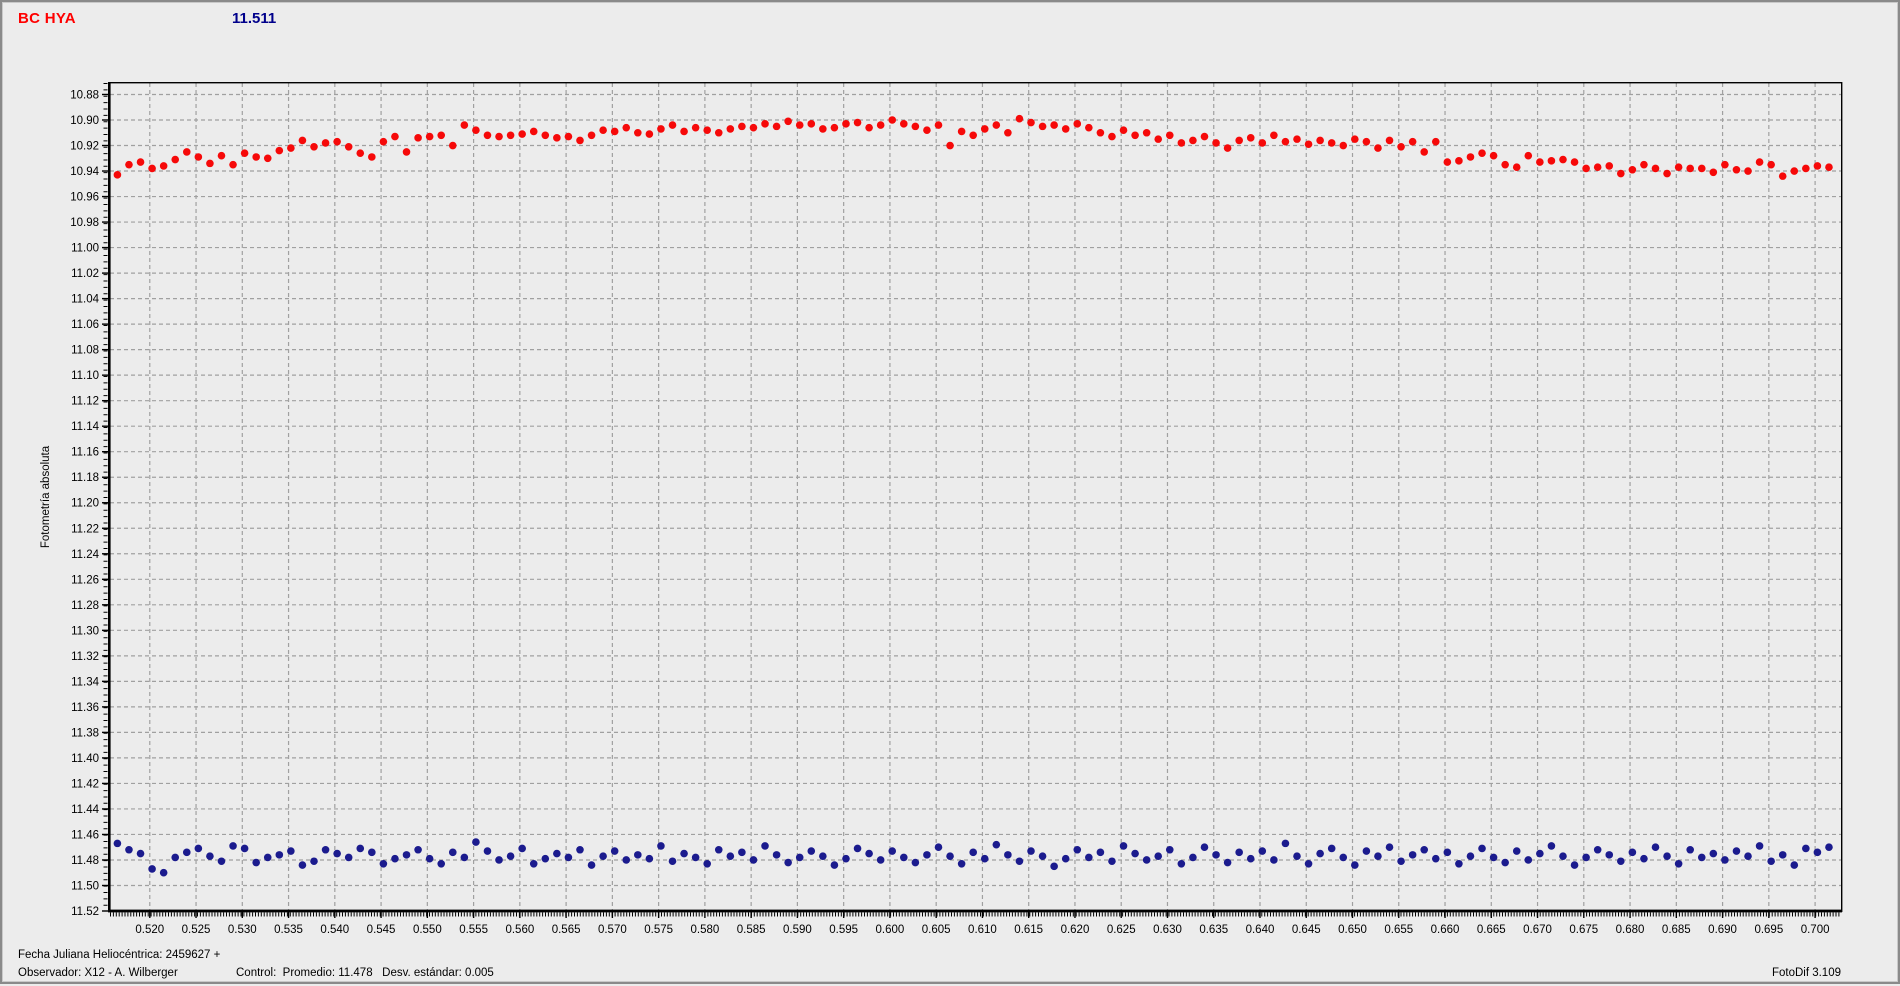  Describe the element at coordinates (566, 930) in the screenshot. I see `svg-text: 0.565` at that location.